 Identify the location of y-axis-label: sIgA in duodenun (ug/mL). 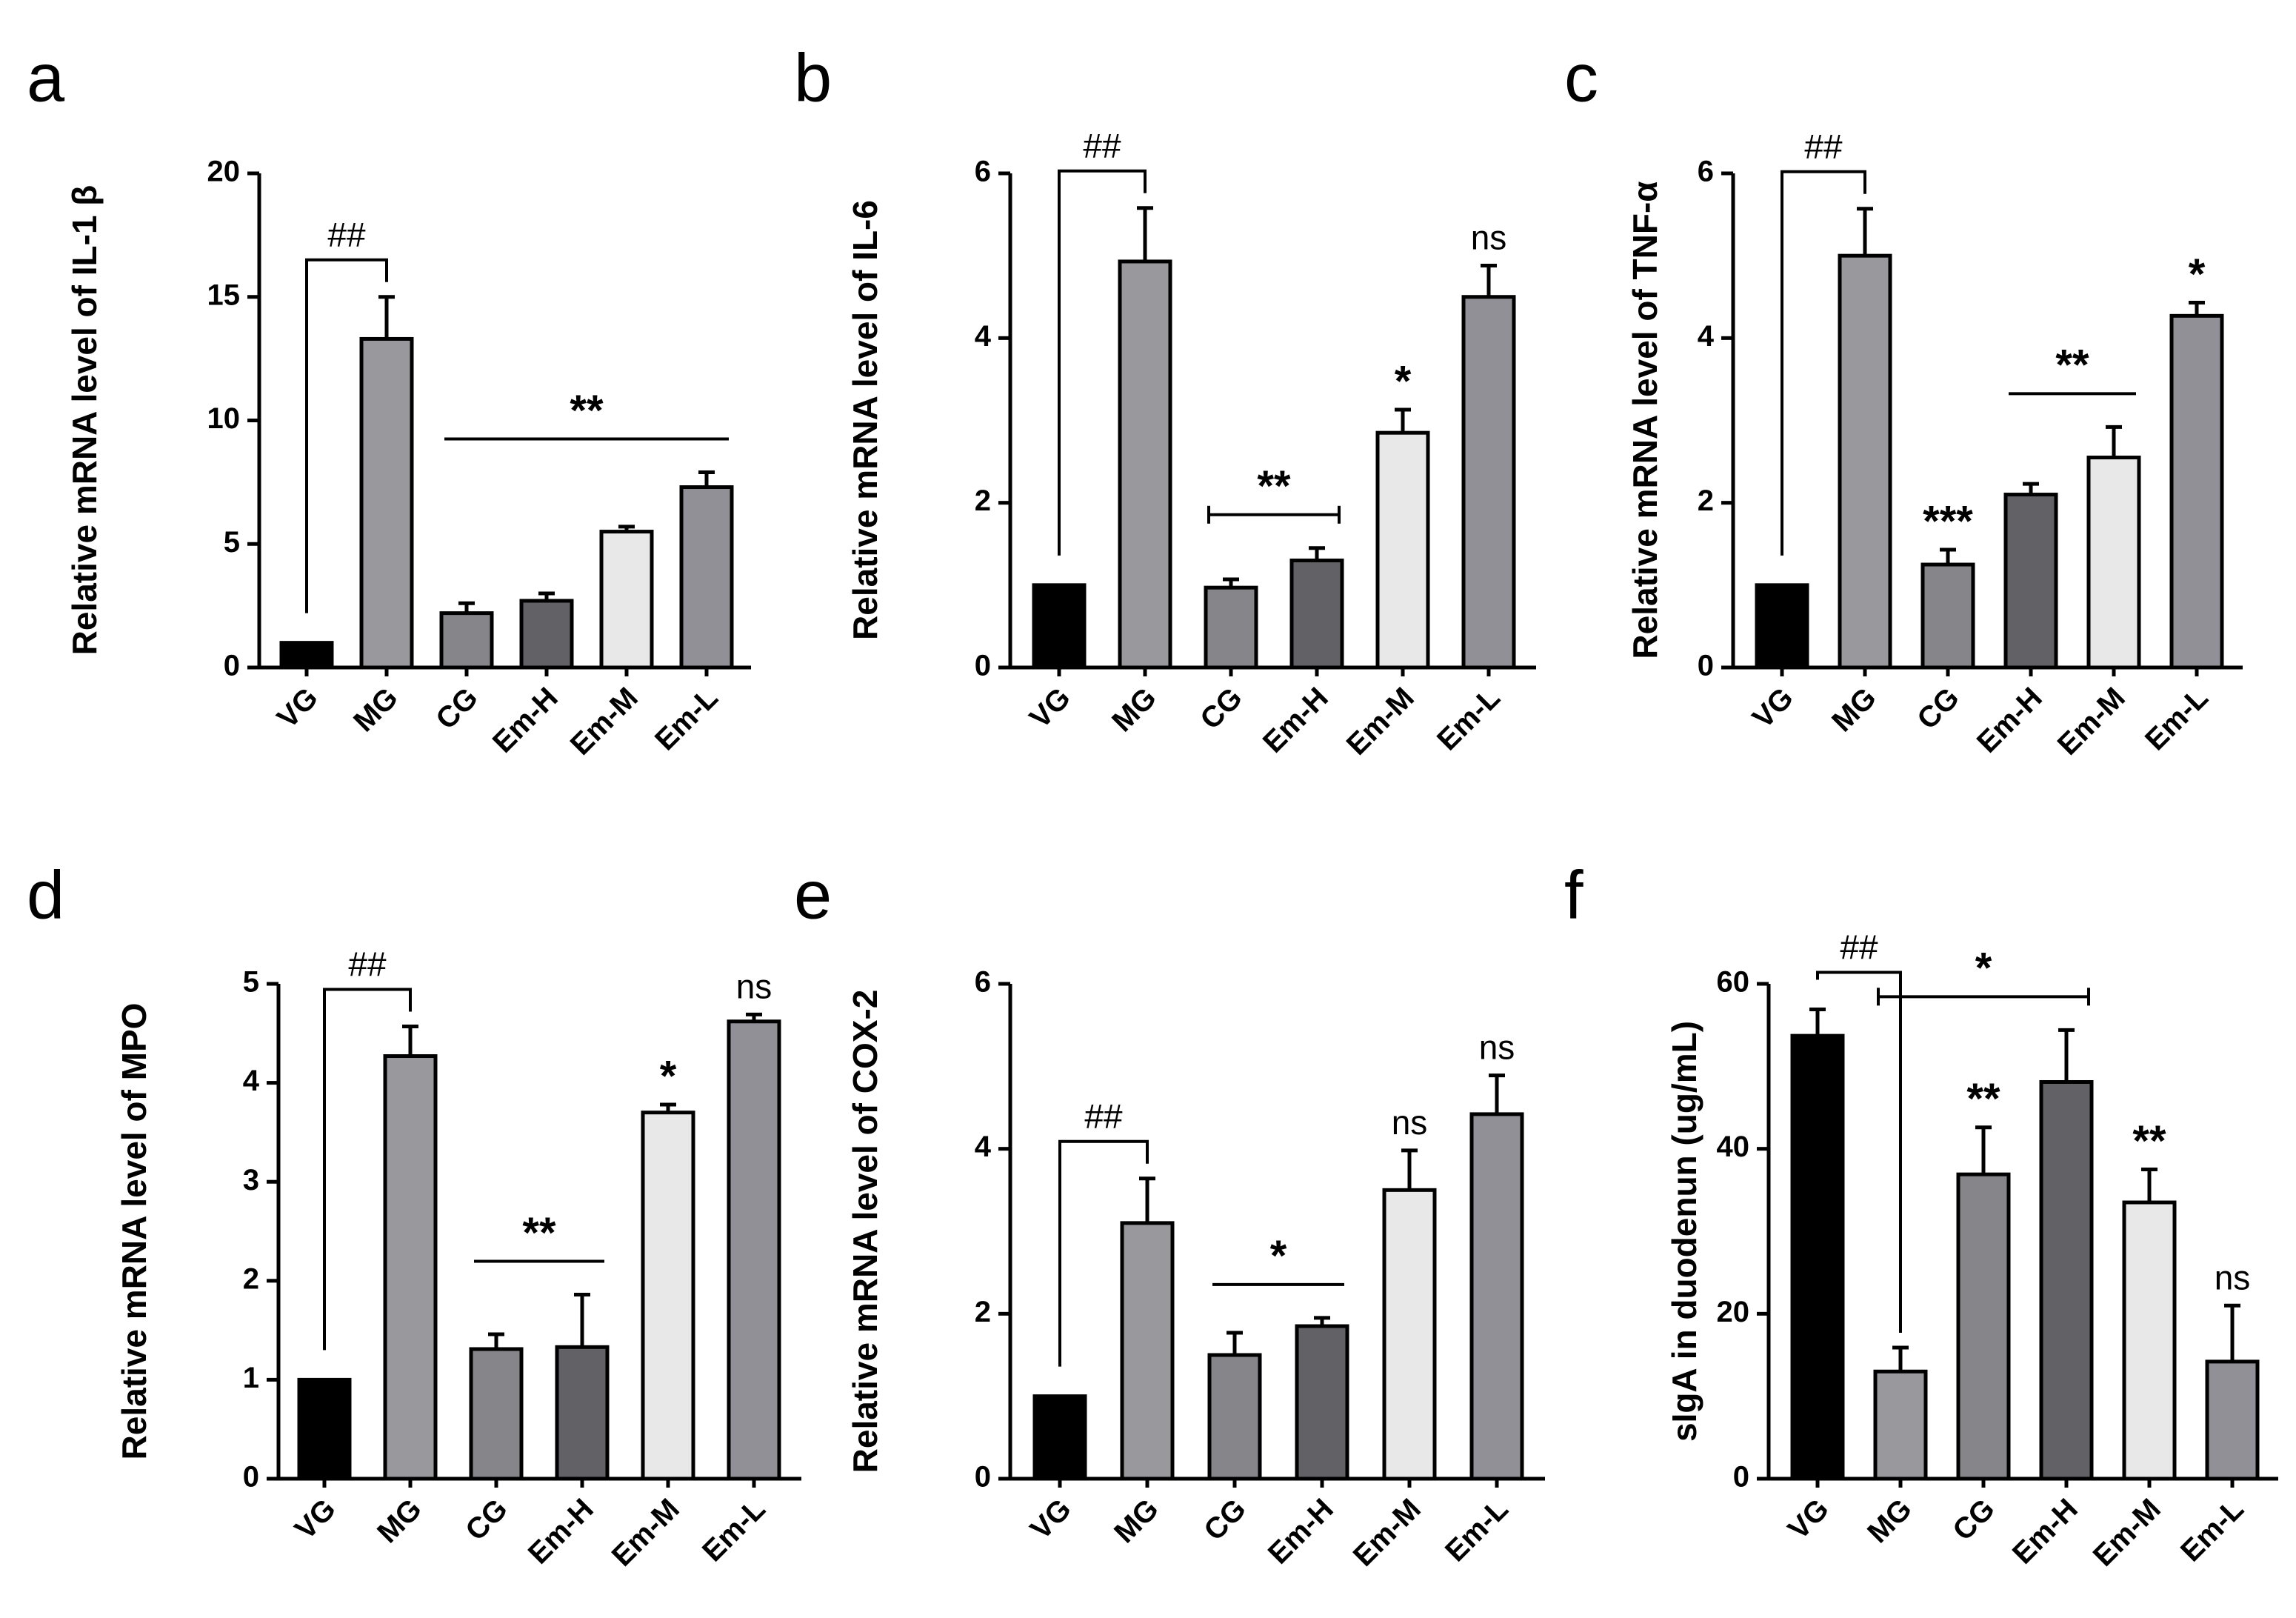
(1684, 1232).